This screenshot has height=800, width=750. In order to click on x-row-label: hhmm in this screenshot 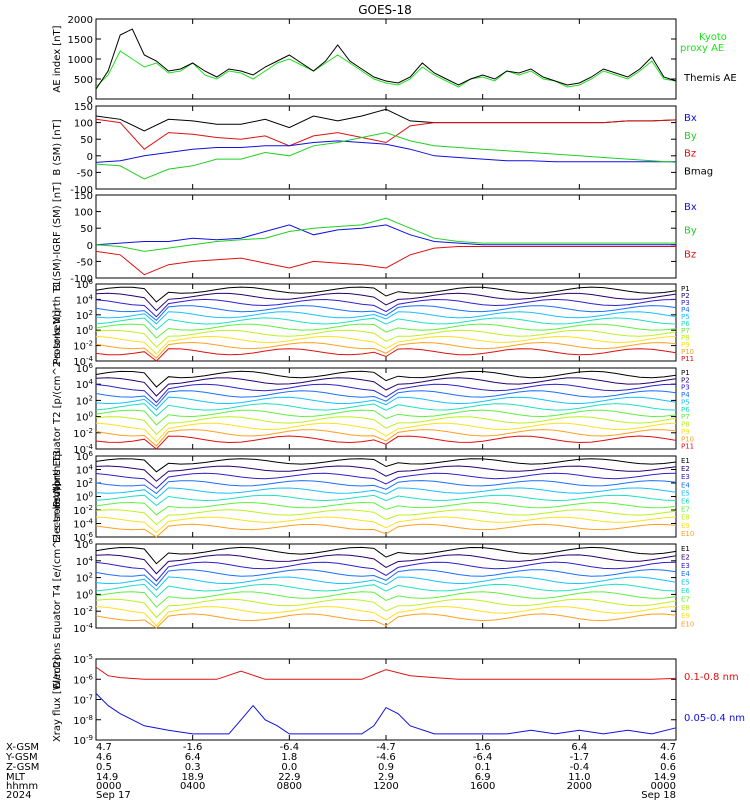, I will do `click(22, 786)`.